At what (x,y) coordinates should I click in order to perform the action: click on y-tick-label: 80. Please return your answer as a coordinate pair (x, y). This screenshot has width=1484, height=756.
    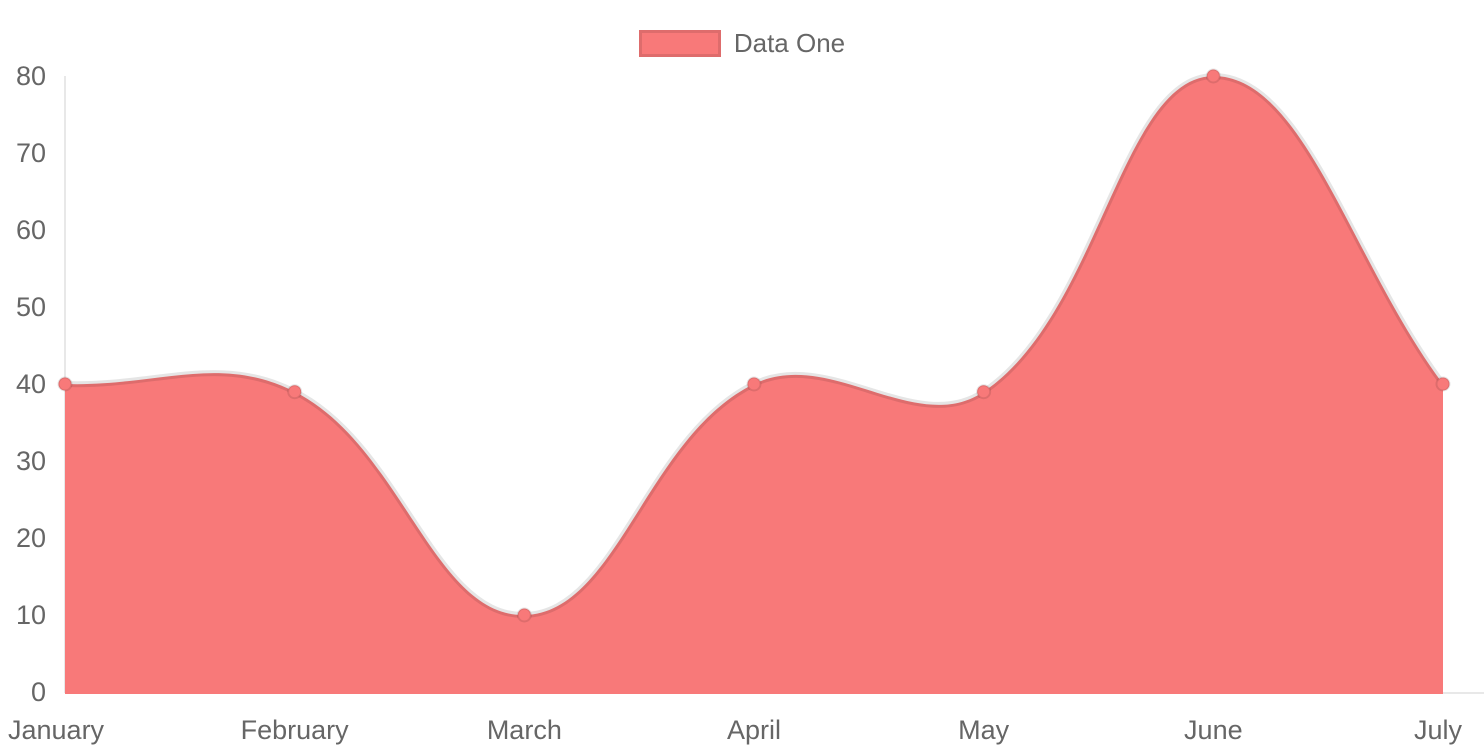
    Looking at the image, I should click on (30, 76).